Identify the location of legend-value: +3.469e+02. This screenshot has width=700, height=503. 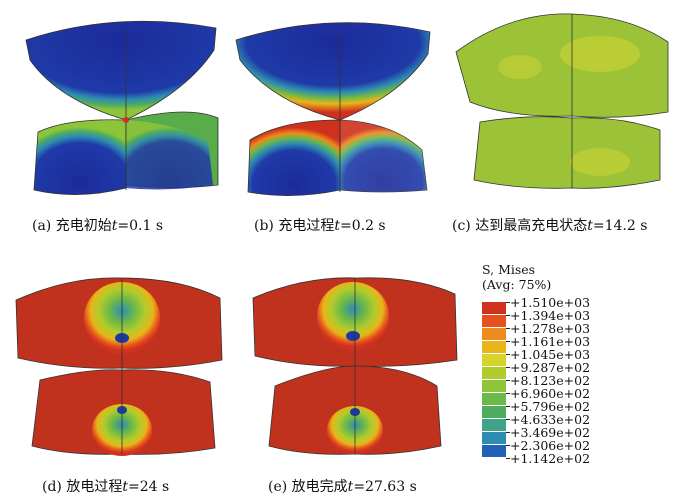
(550, 432).